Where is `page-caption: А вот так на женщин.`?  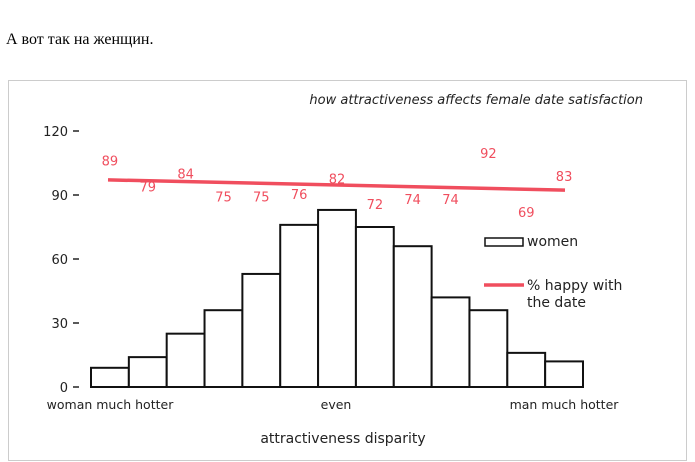
page-caption: А вот так на женщин. is located at coordinates (80, 39).